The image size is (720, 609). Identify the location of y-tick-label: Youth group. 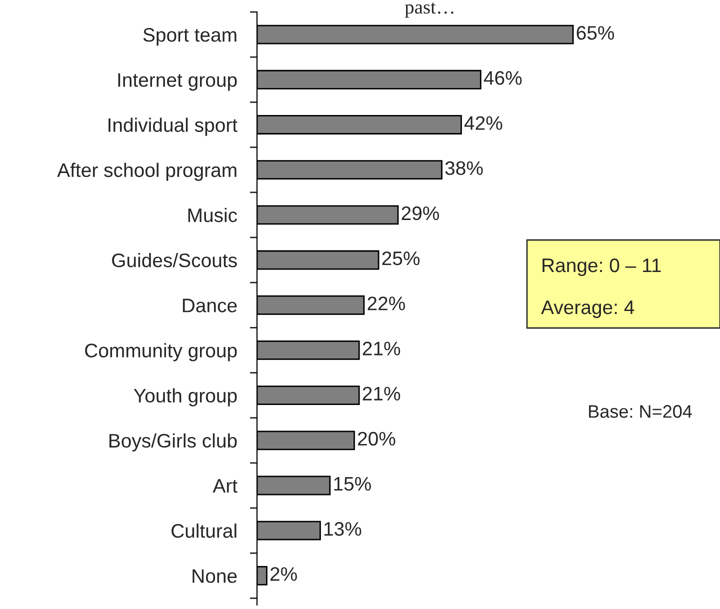
(185, 397).